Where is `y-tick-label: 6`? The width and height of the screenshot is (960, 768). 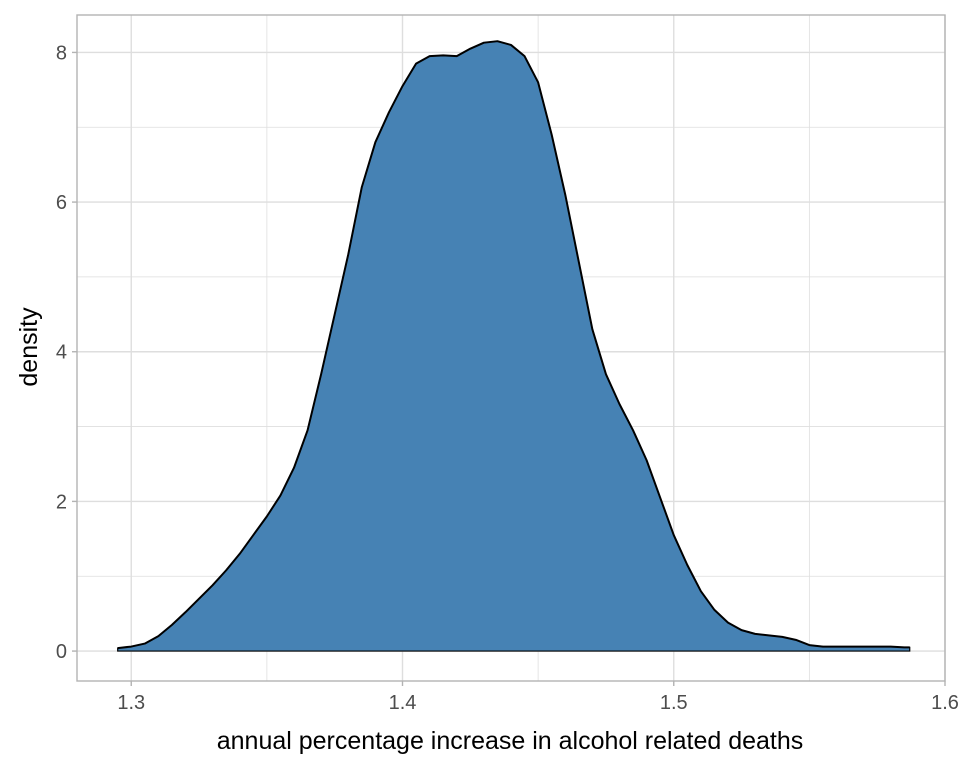
y-tick-label: 6 is located at coordinates (61, 203).